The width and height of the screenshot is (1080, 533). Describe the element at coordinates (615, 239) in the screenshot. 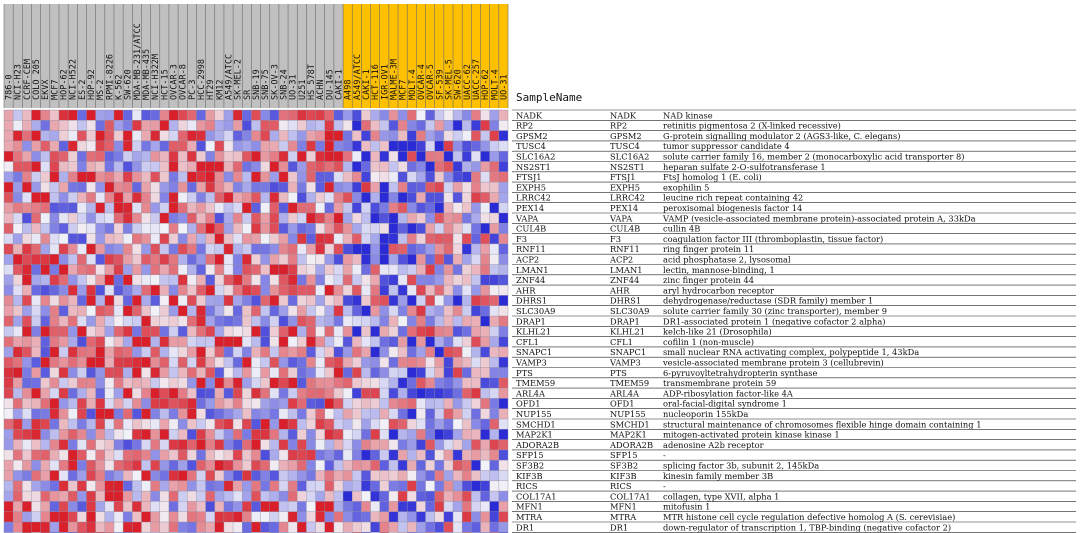

I see `row-symbol: F3` at that location.